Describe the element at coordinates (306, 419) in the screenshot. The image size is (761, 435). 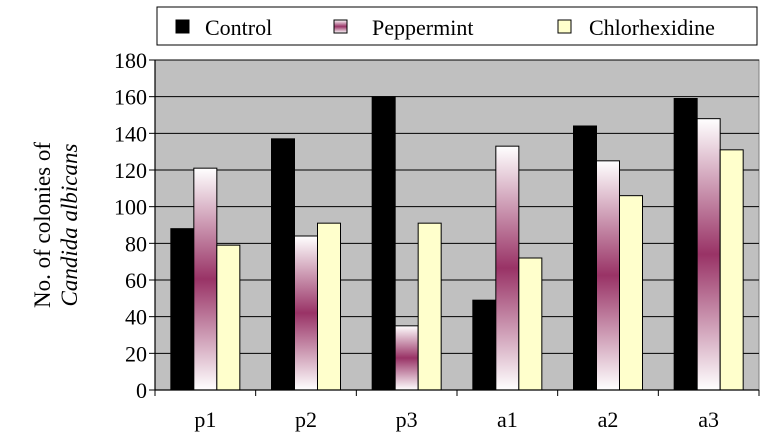
I see `x-tick-label: p2` at that location.